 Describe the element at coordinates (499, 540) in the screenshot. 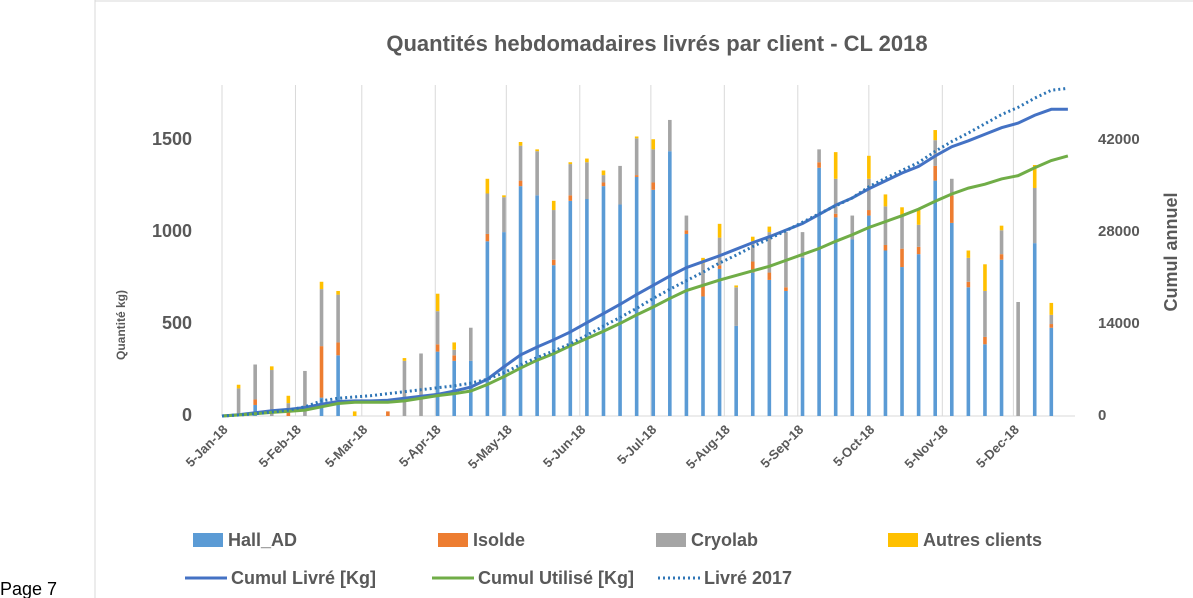

I see `legend-label: Isolde` at that location.